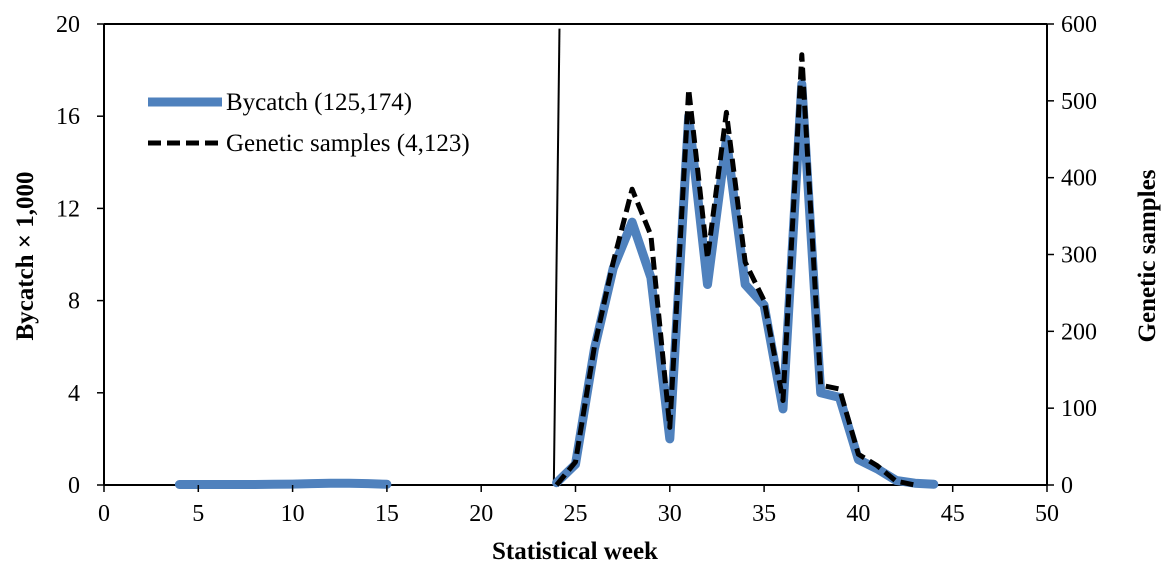  What do you see at coordinates (68, 25) in the screenshot?
I see `y-tick-label: 20` at bounding box center [68, 25].